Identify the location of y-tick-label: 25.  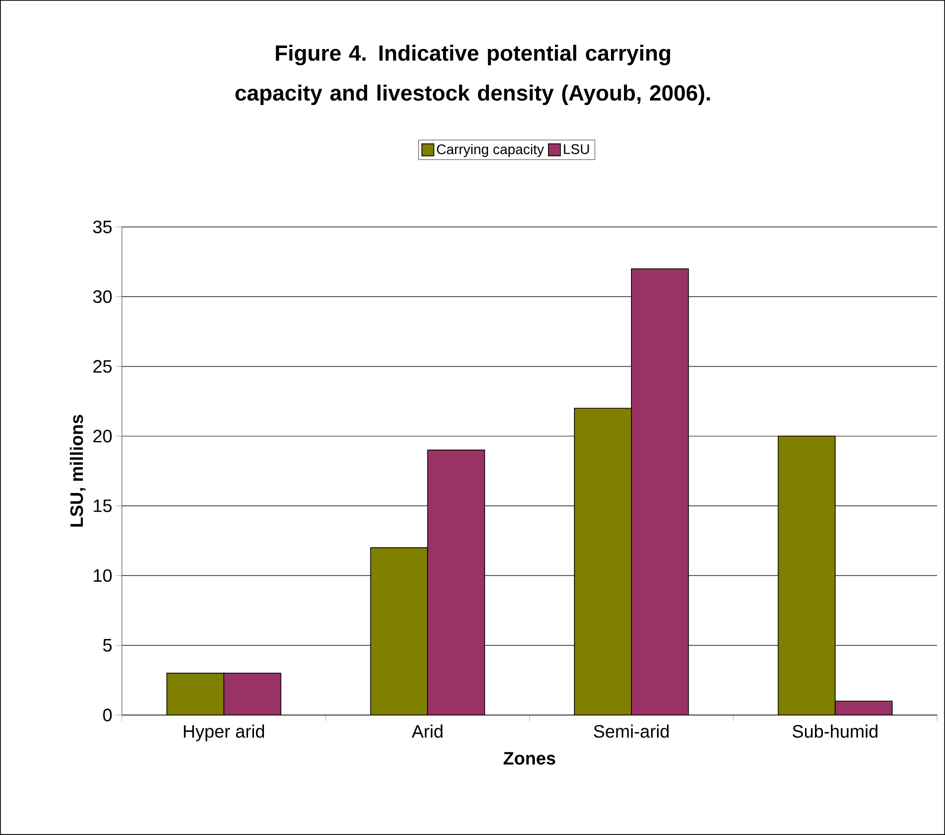
(102, 366).